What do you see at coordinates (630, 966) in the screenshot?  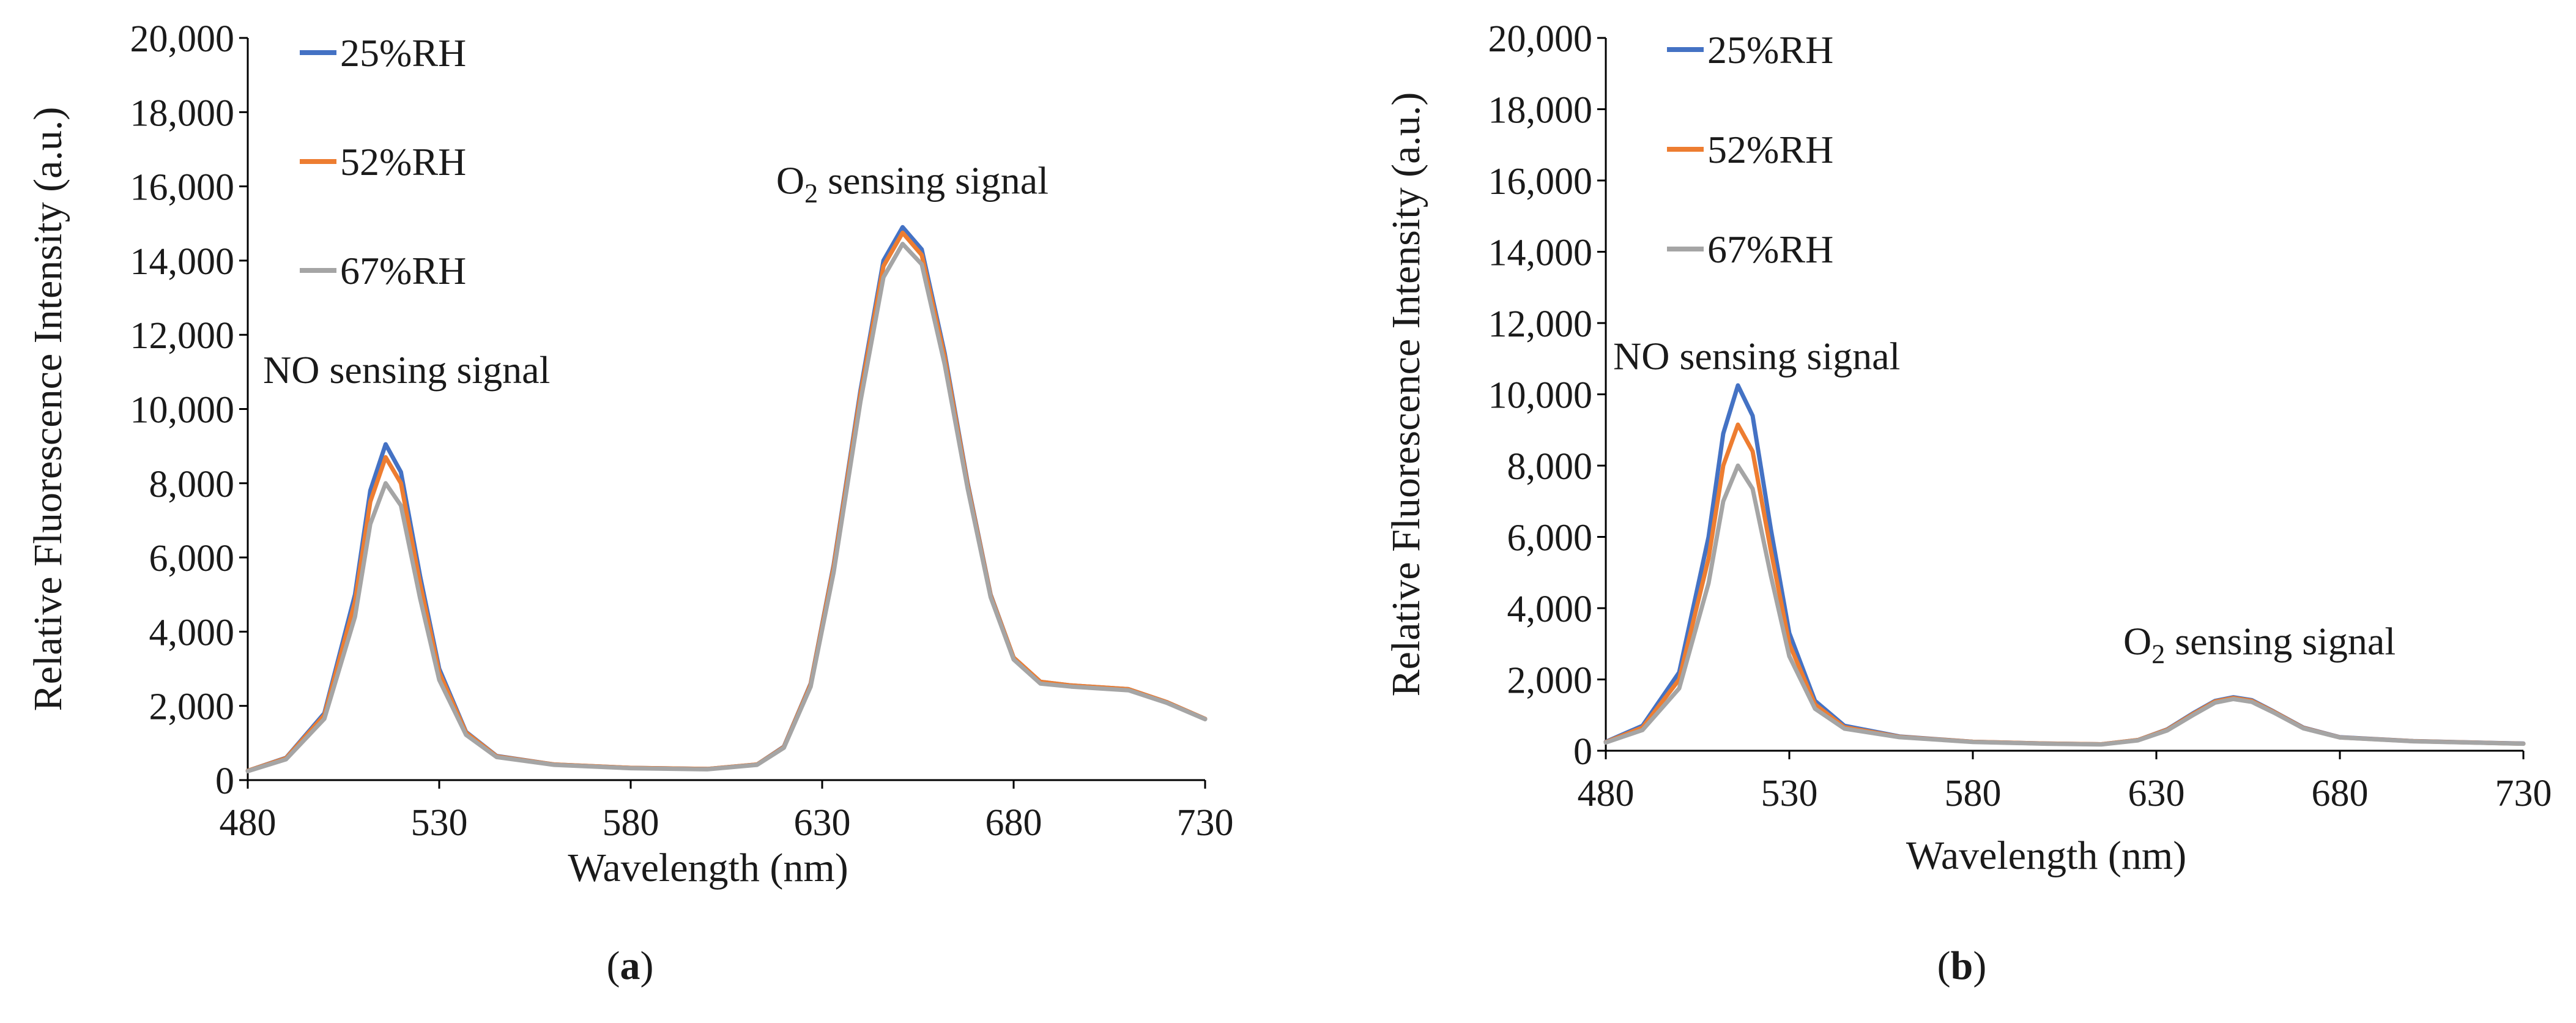 I see `panel-label: (a)` at bounding box center [630, 966].